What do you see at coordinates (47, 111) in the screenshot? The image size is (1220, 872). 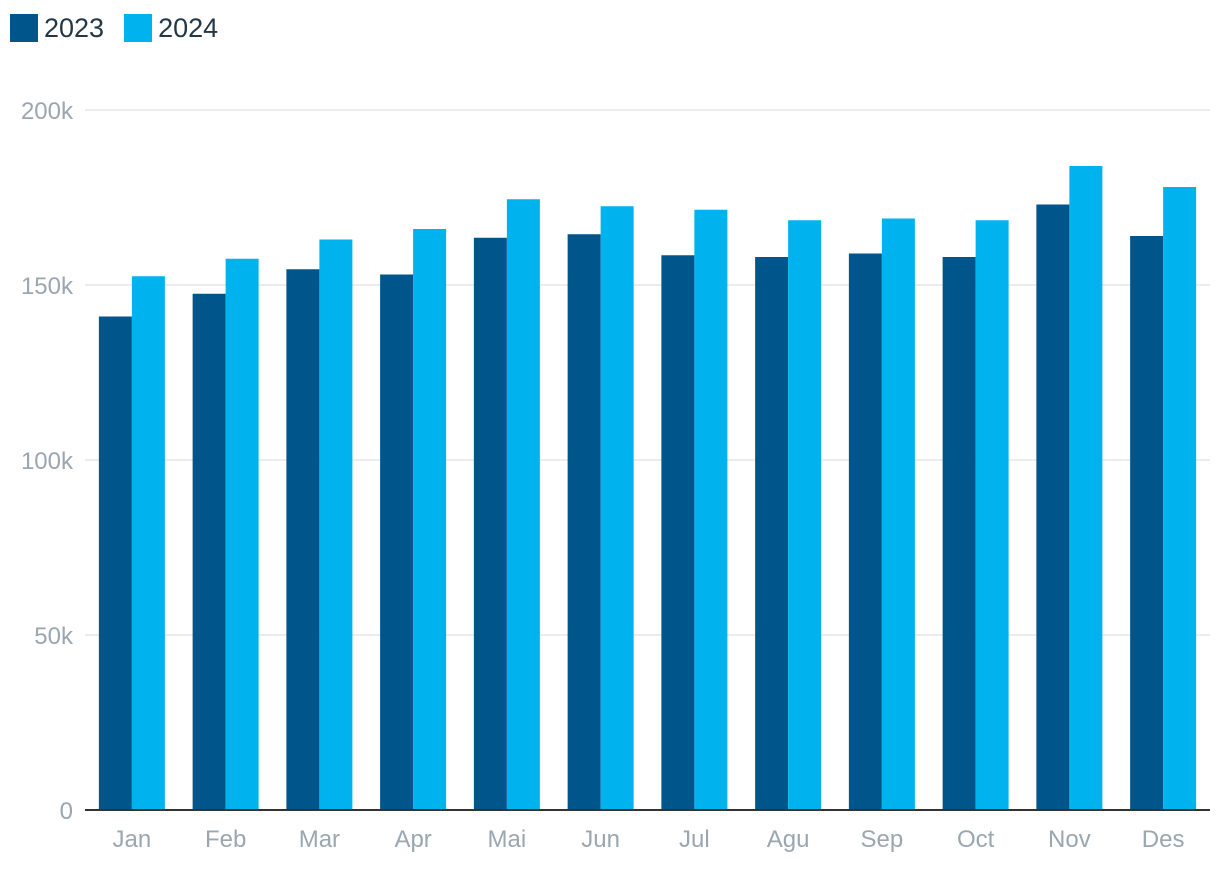 I see `y-tick-label: 200k` at bounding box center [47, 111].